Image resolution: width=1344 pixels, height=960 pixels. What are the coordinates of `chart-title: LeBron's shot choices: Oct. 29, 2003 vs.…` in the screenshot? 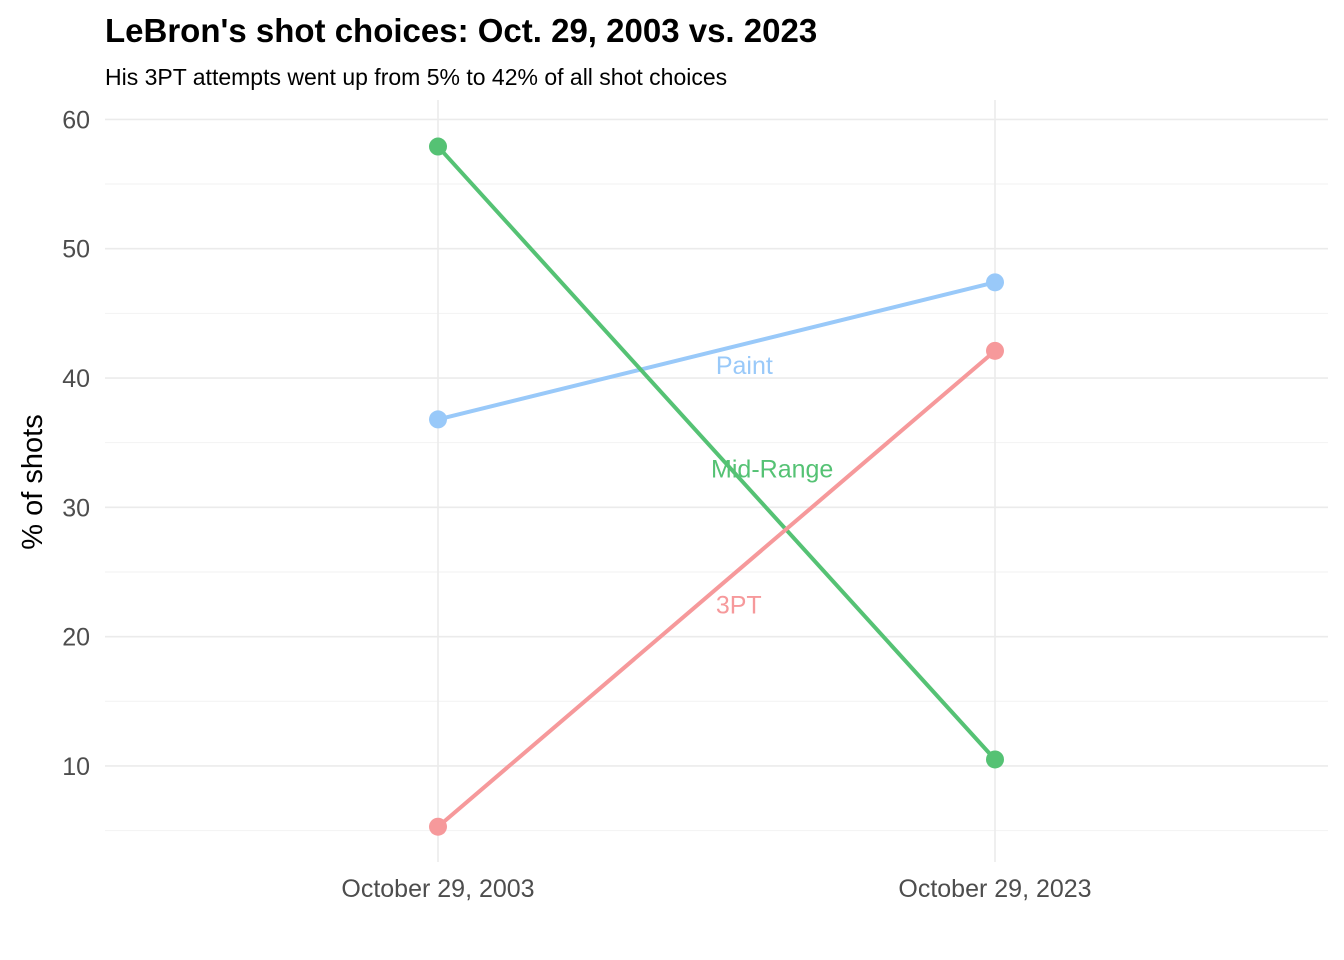 It's located at (461, 30).